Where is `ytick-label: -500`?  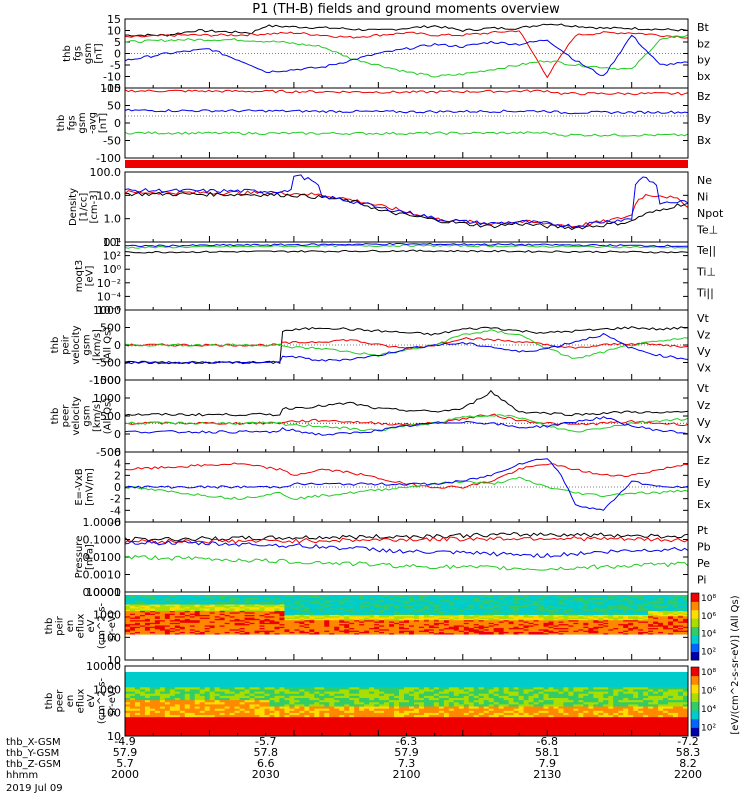
ytick-label: -500 is located at coordinates (108, 363).